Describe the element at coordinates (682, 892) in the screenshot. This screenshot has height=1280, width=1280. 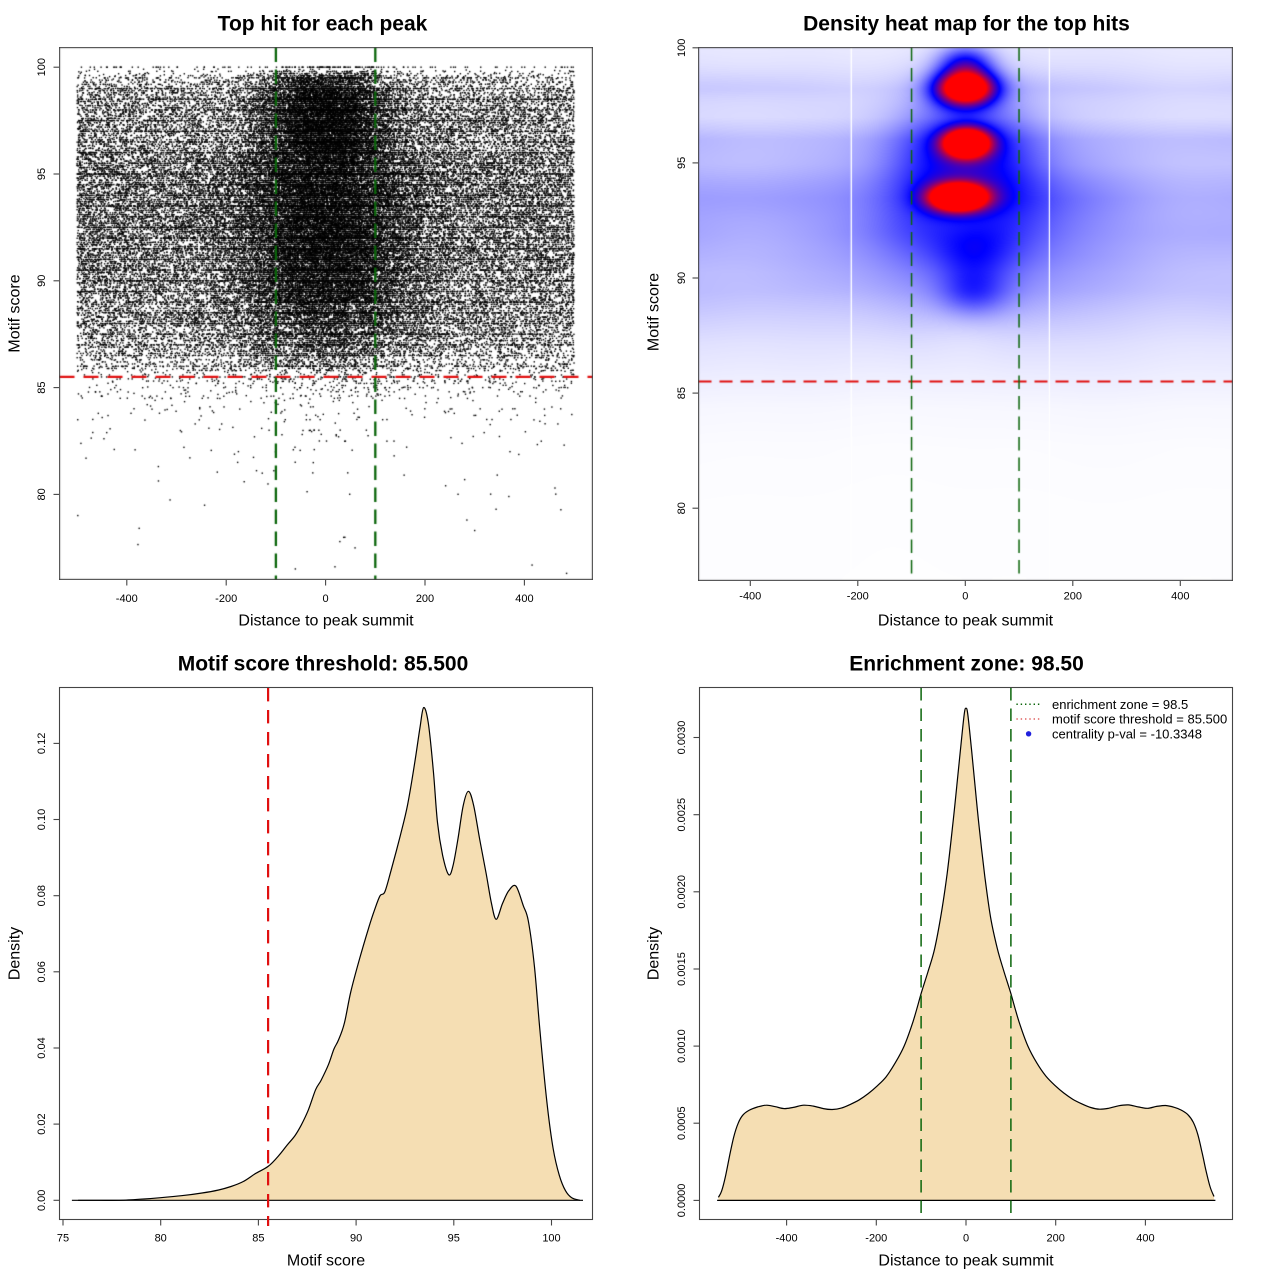
I see `svg-text: 0.0020` at that location.